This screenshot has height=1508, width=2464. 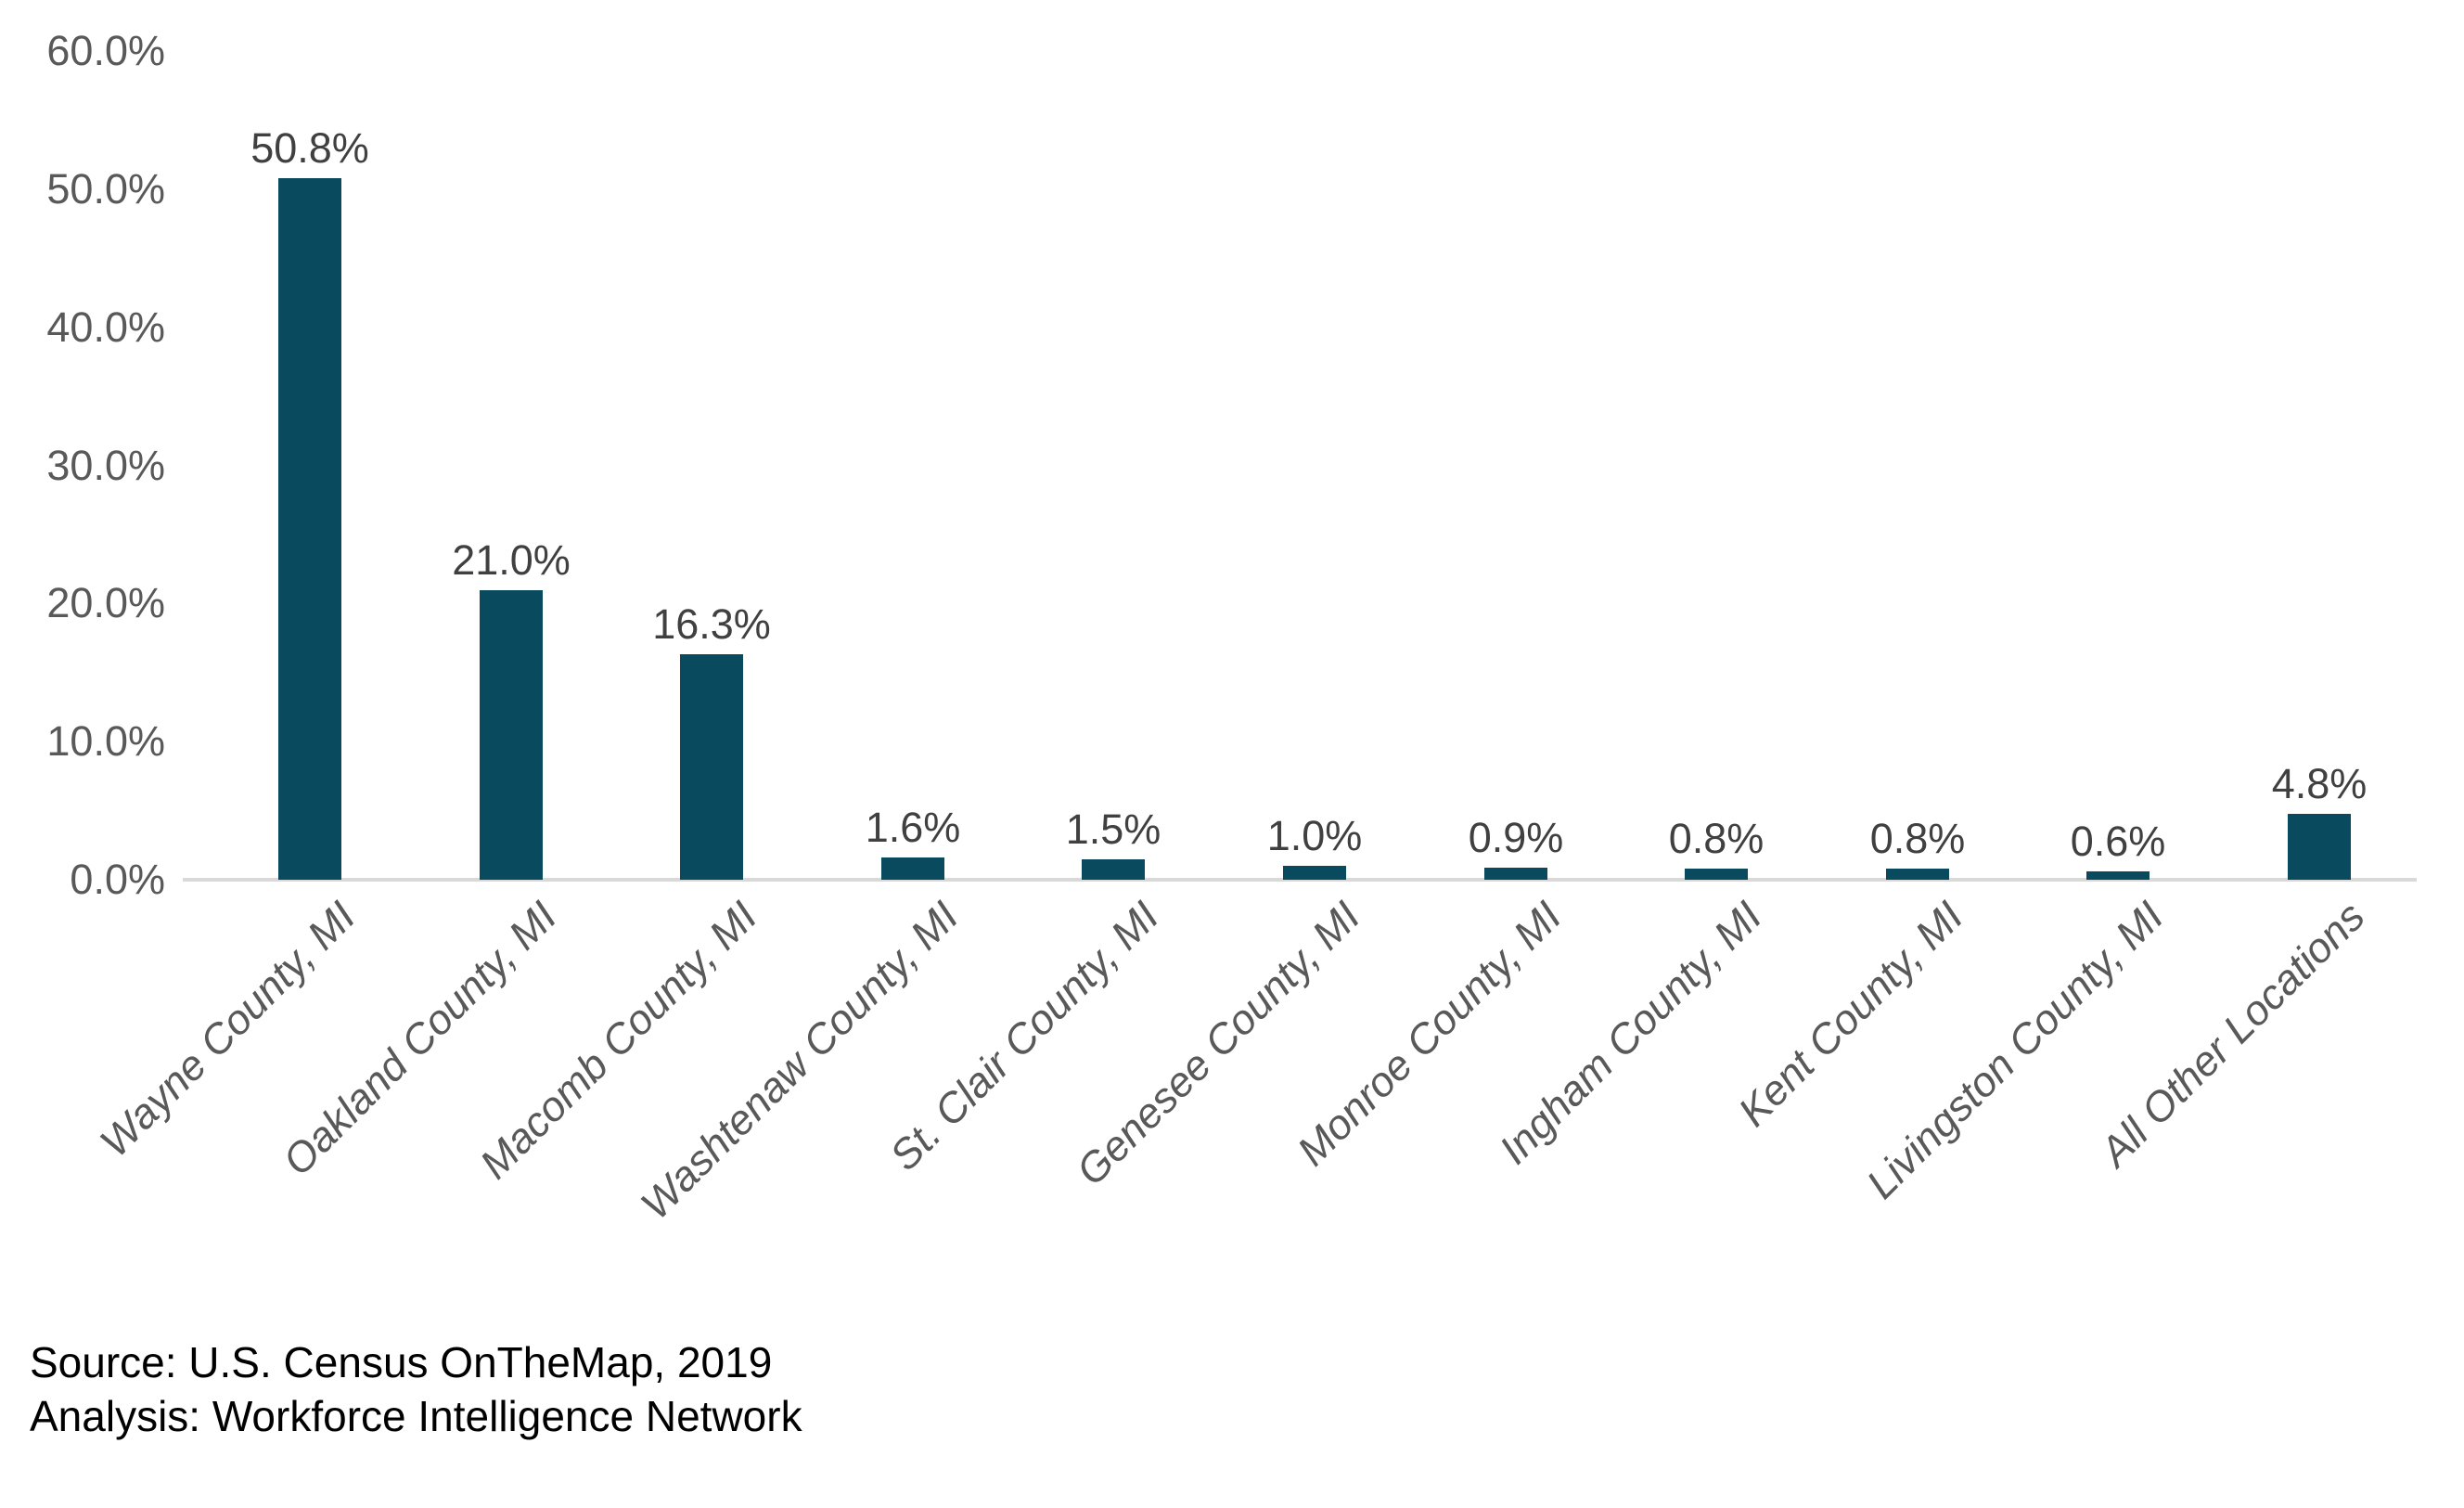 I want to click on source-text: Source: U.S. Census OnTheMap, 2019, so click(x=401, y=1362).